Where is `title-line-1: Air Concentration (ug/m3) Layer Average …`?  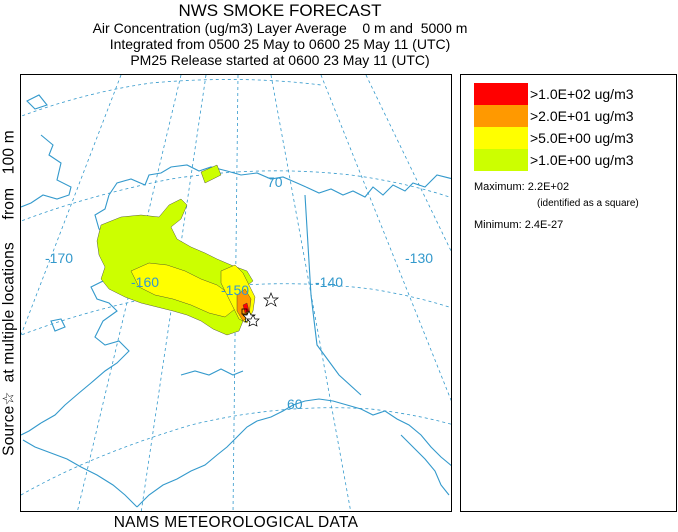 title-line-1: Air Concentration (ug/m3) Layer Average … is located at coordinates (280, 28).